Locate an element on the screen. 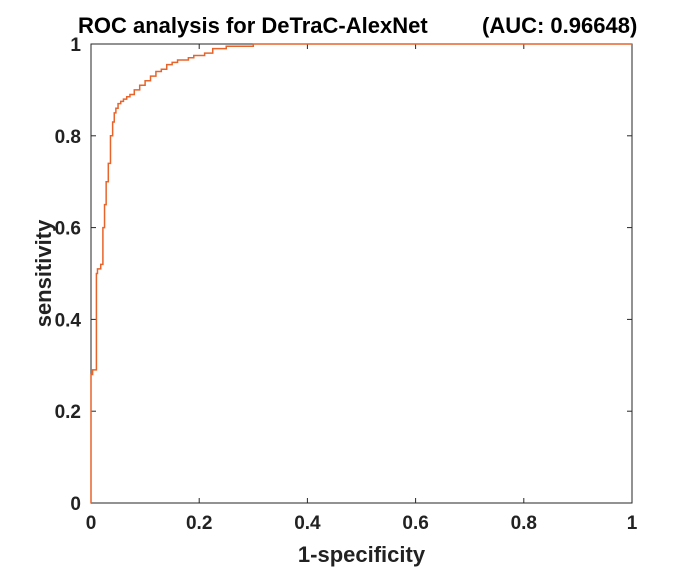  y-tick-label: 0 is located at coordinates (75, 504).